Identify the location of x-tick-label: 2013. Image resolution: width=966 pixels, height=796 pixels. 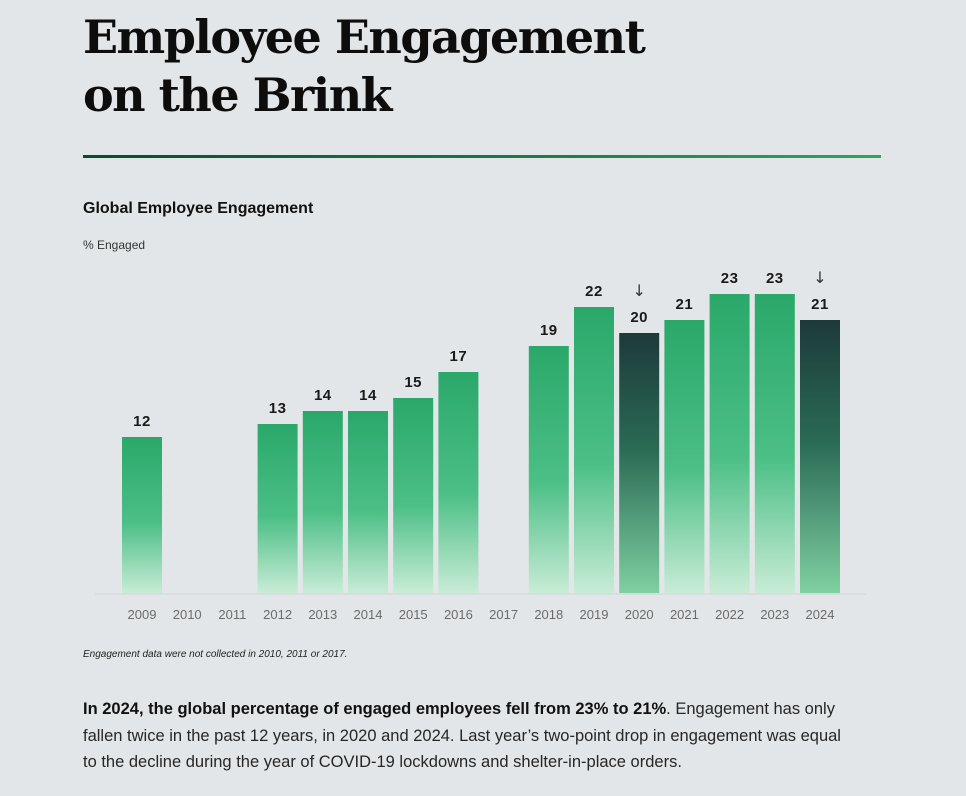
(322, 614).